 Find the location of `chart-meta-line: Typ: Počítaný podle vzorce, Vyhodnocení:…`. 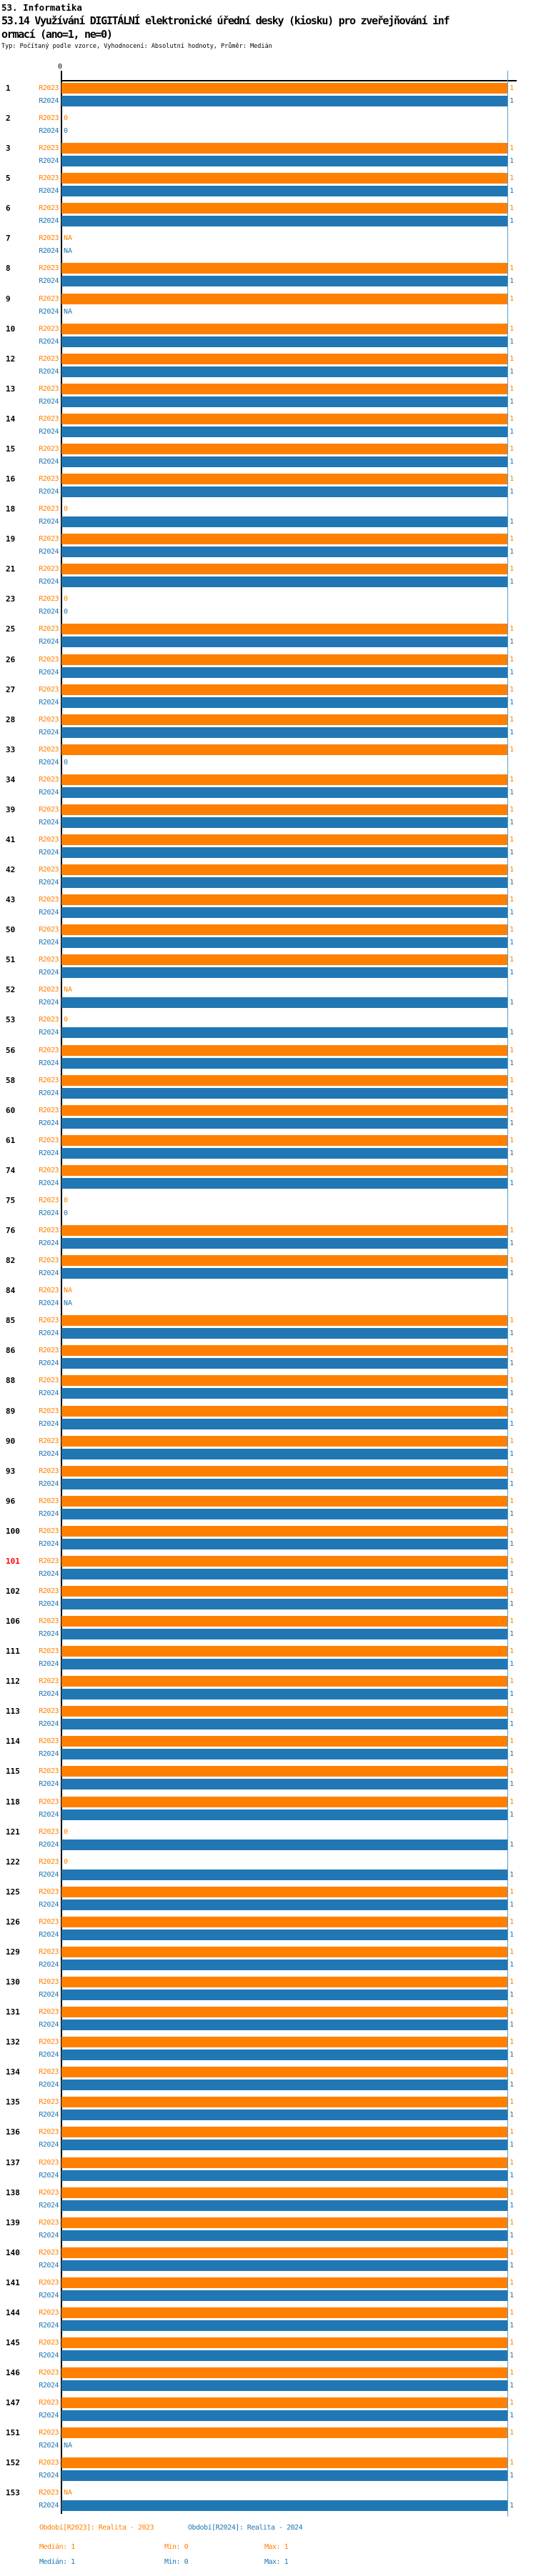

chart-meta-line: Typ: Počítaný podle vzorce, Vyhodnocení:… is located at coordinates (136, 46).